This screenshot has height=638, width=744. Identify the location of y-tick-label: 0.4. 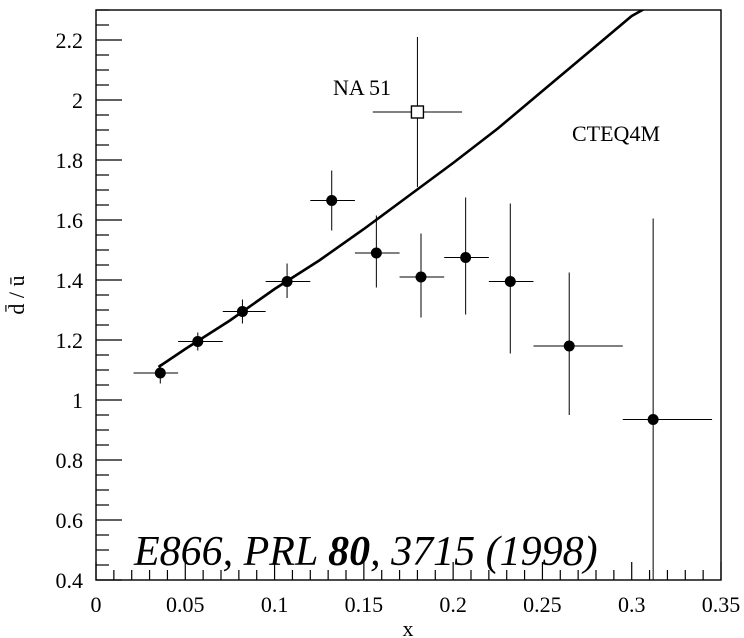
(70, 580).